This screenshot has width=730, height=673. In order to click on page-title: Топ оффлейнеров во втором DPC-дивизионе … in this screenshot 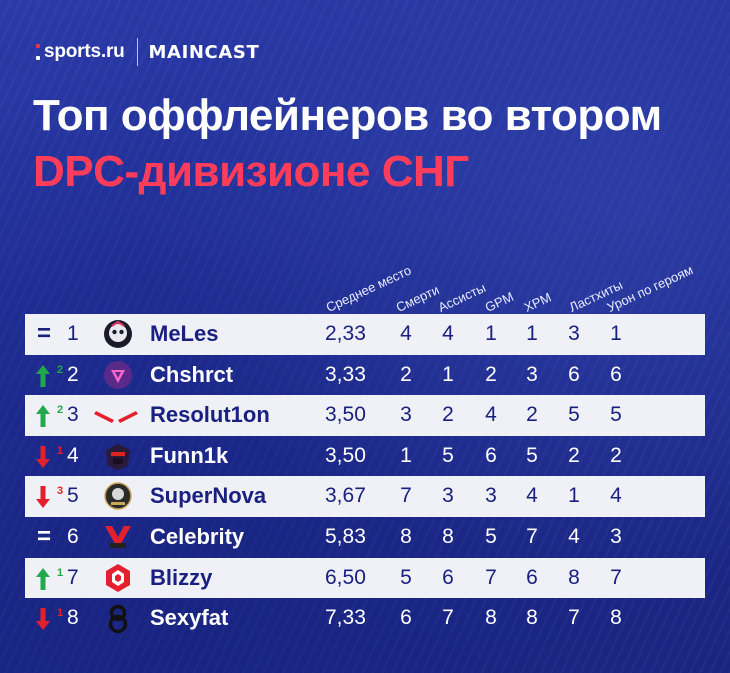, I will do `click(347, 144)`.